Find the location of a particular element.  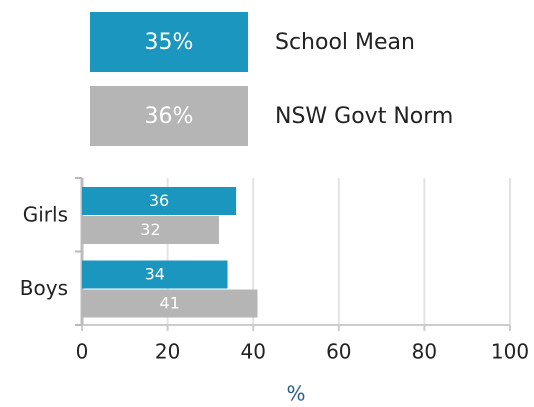

bar-label: 34 is located at coordinates (155, 274).